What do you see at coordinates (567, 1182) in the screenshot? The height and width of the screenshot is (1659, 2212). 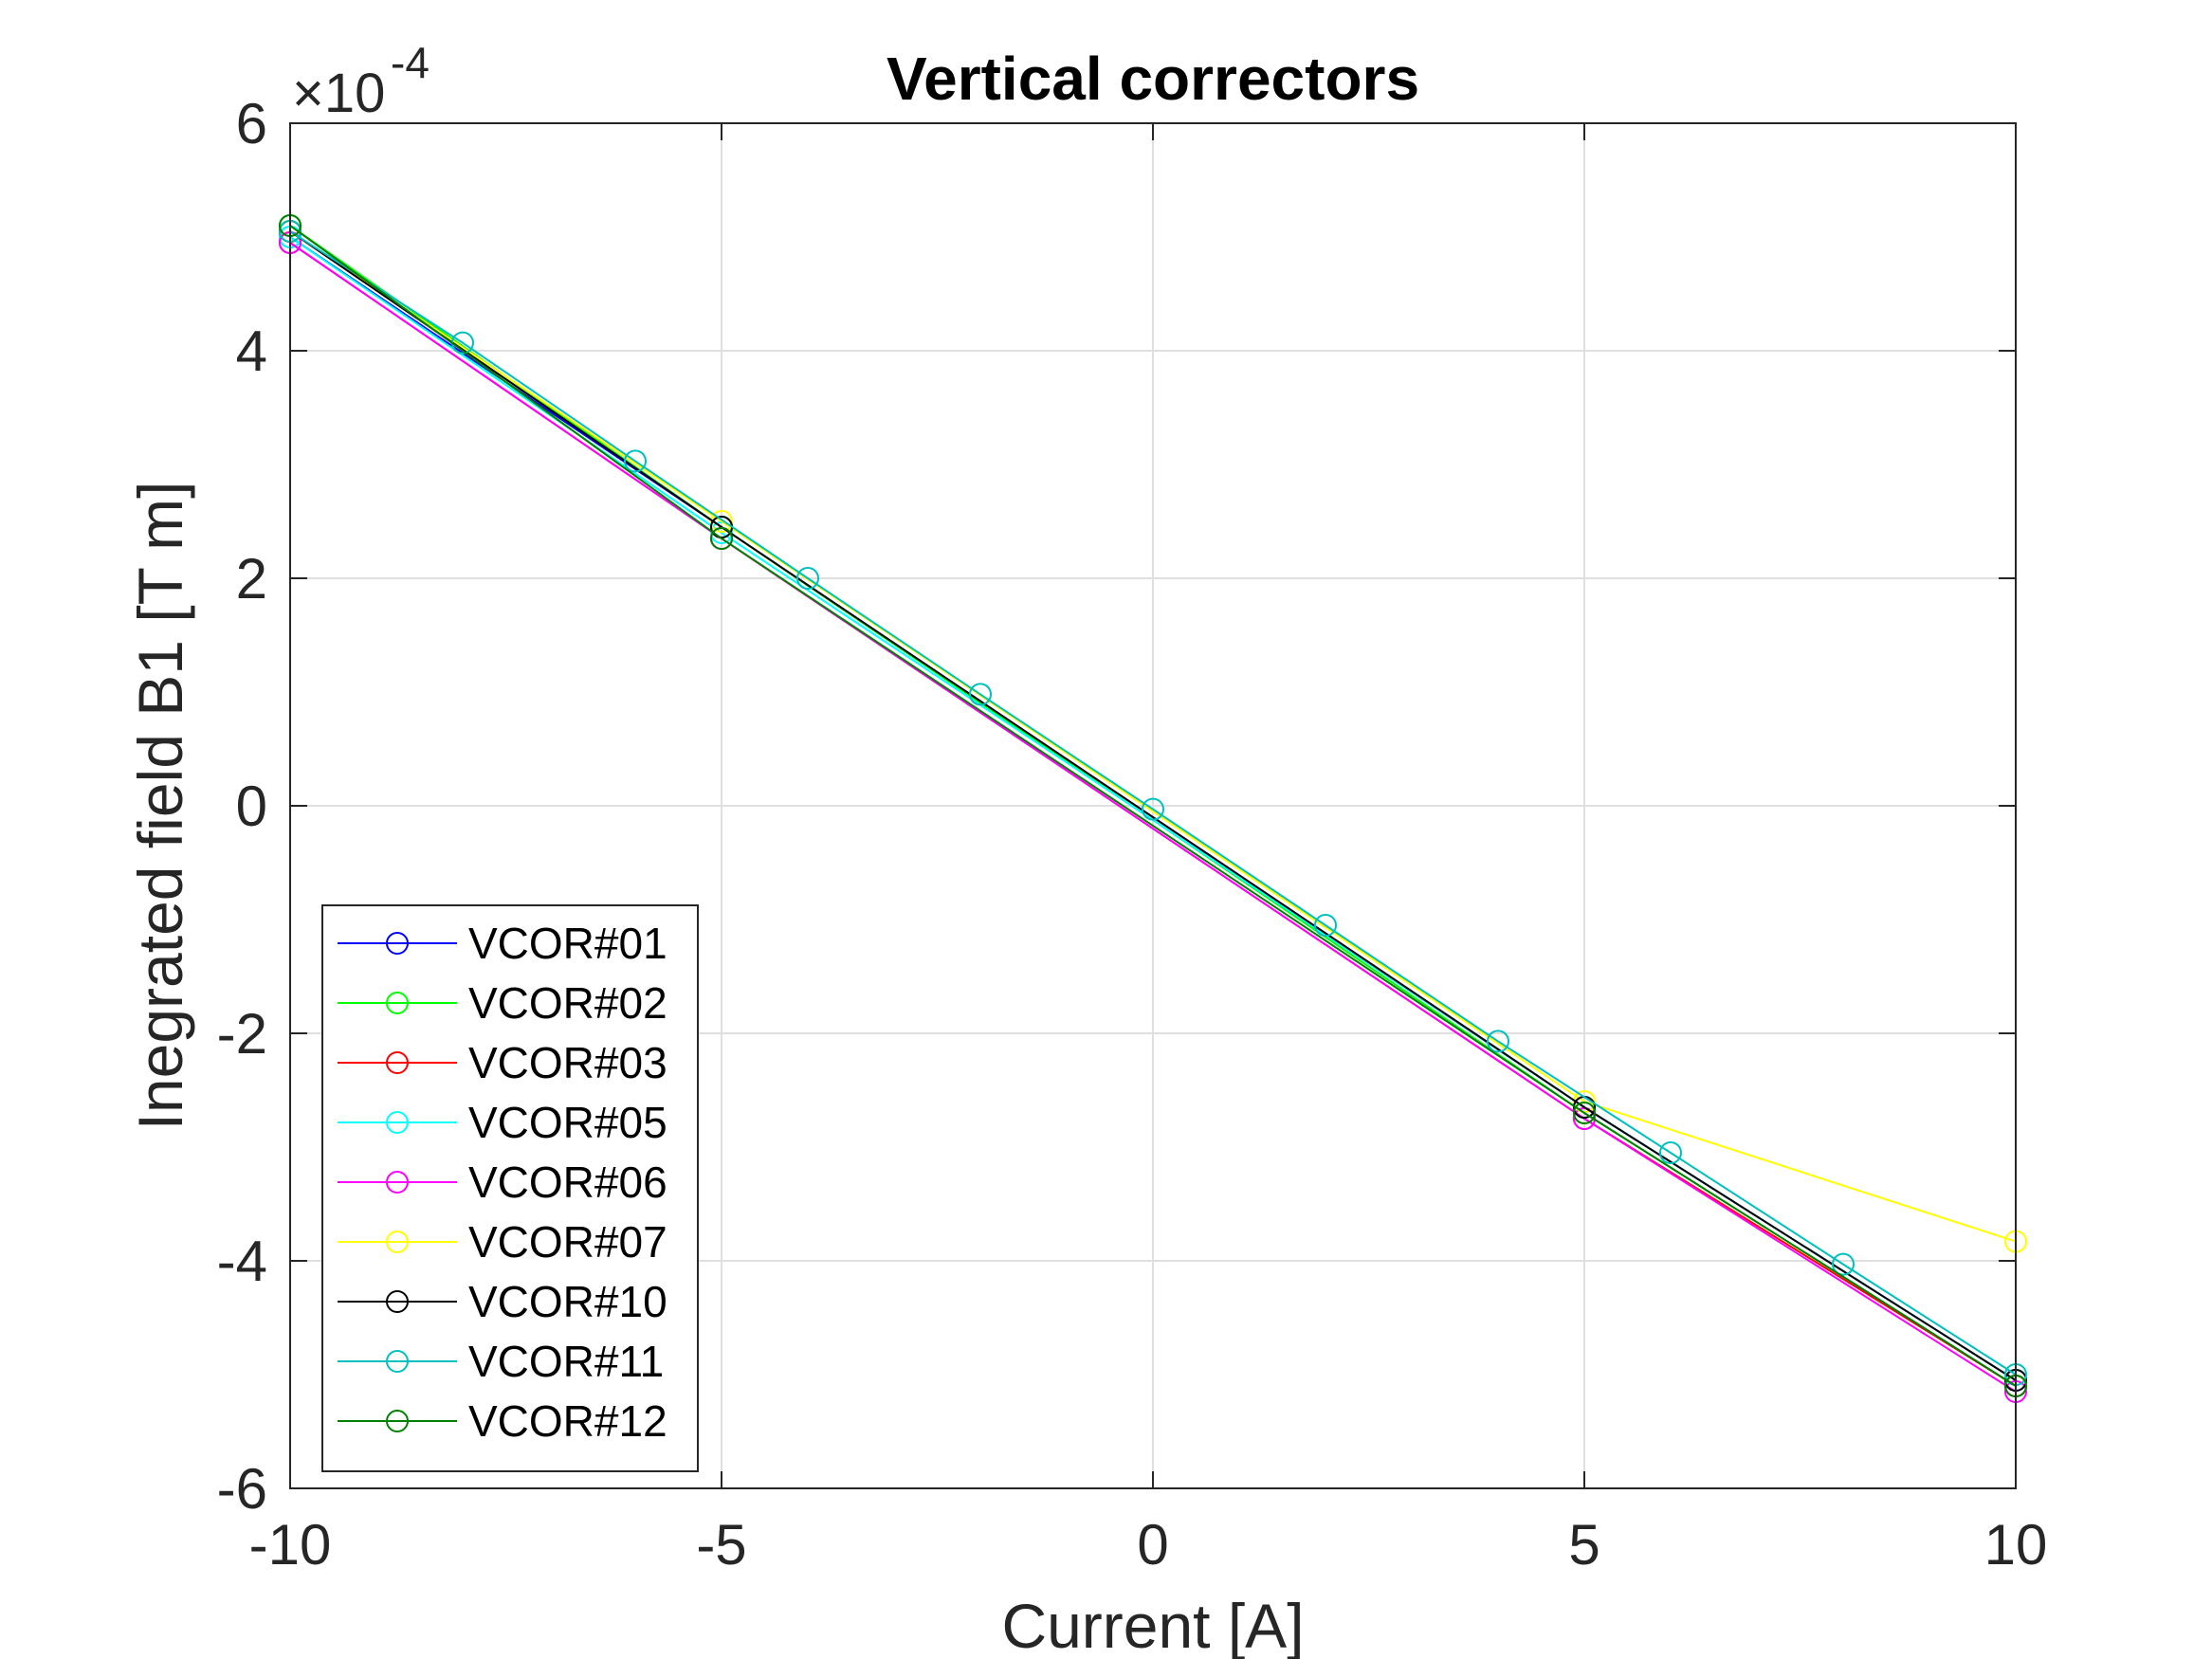 I see `legend-label: VCOR#06` at bounding box center [567, 1182].